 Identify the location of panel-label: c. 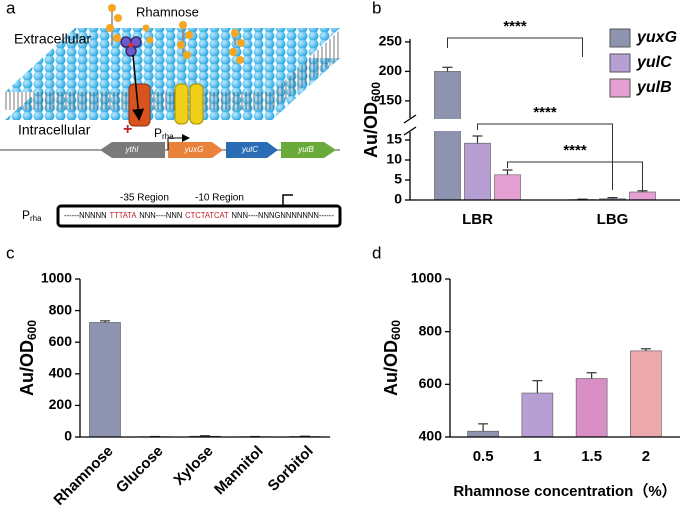
(10, 252).